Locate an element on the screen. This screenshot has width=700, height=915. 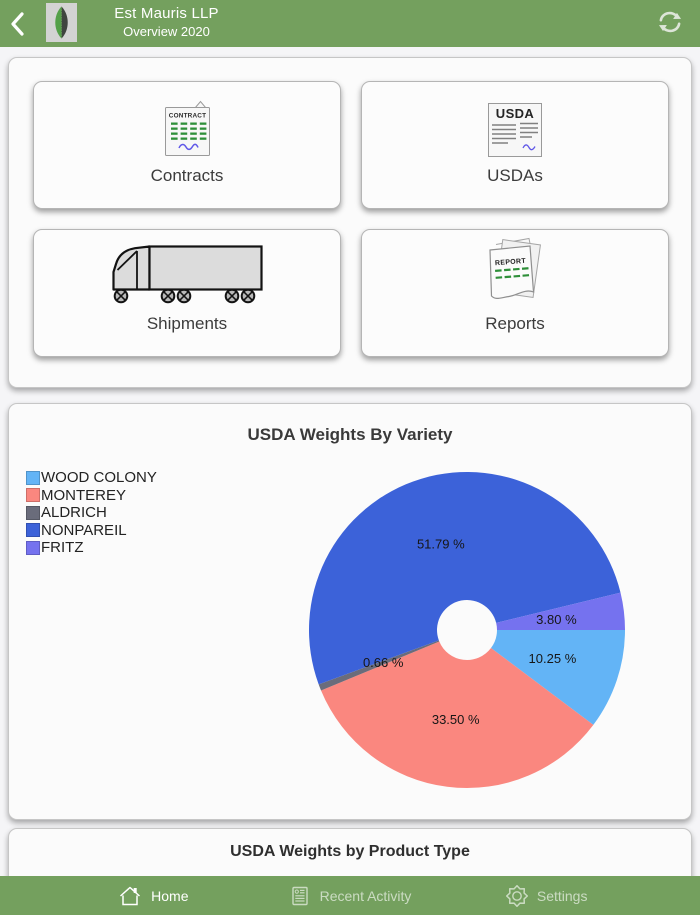
legend-item: WOOD COLONY is located at coordinates (91, 477).